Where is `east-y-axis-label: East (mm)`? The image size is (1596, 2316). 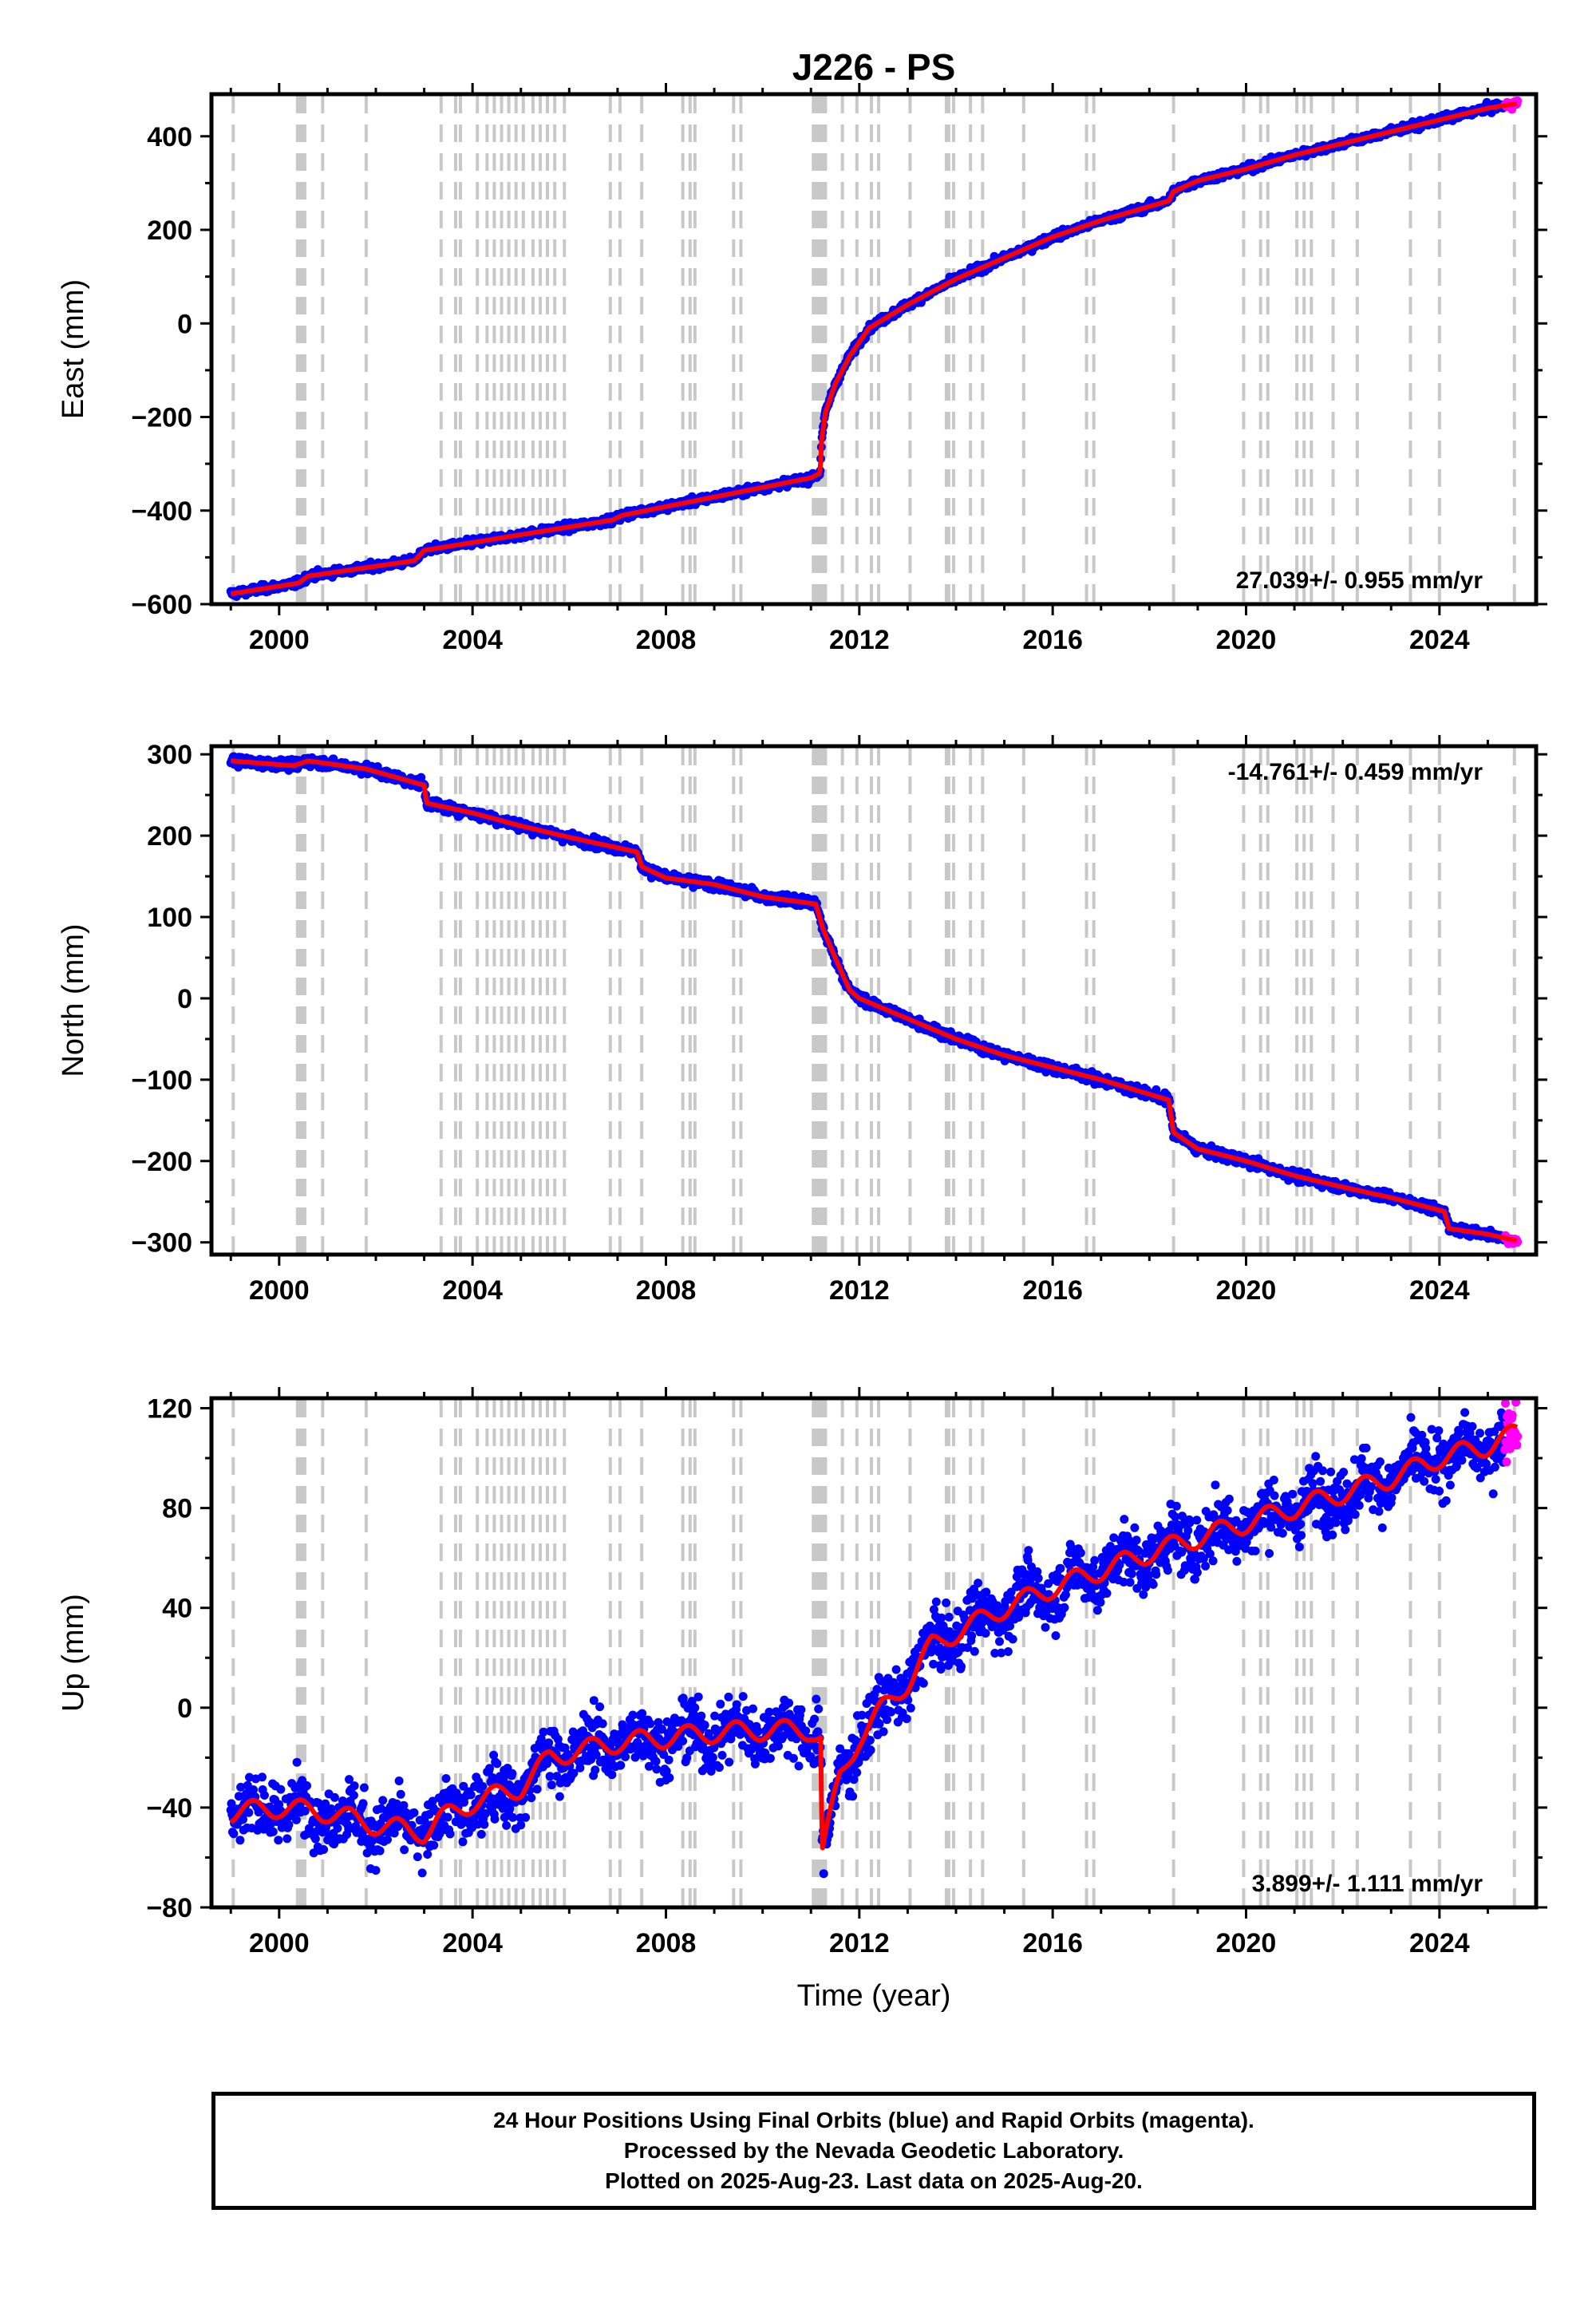
east-y-axis-label: East (mm) is located at coordinates (73, 349).